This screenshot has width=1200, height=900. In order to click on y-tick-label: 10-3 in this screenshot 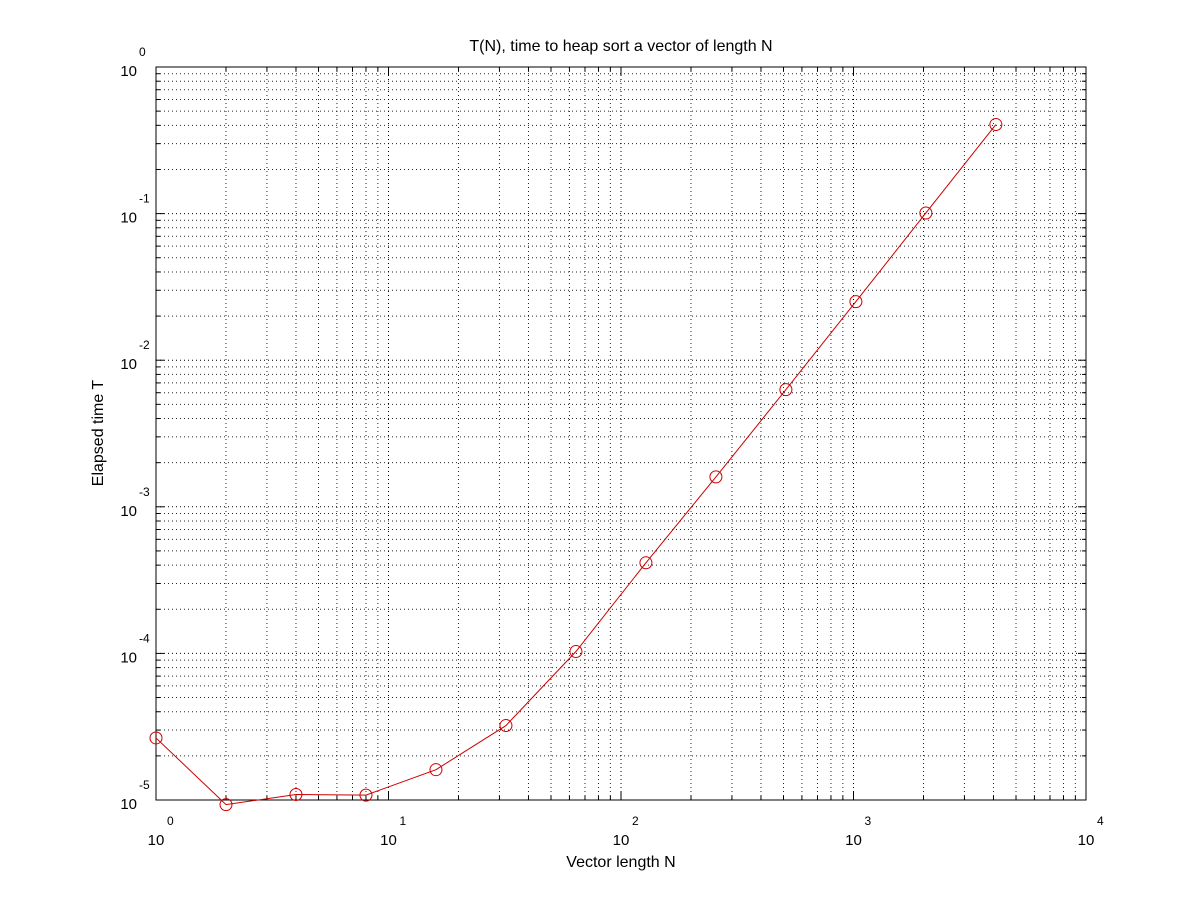, I will do `click(135, 502)`.